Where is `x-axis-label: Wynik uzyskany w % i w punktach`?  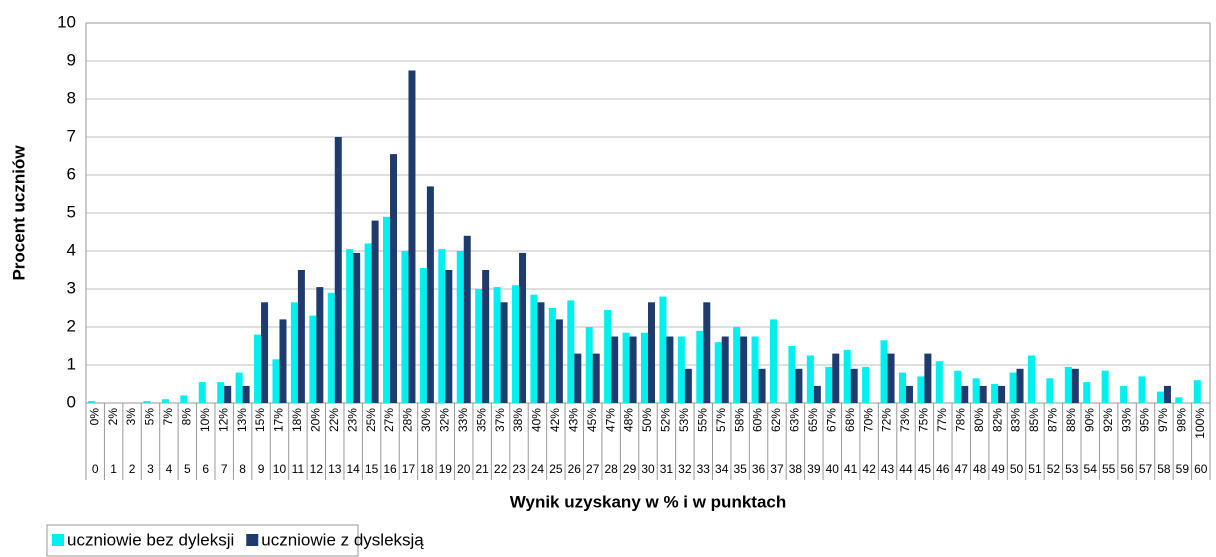
x-axis-label: Wynik uzyskany w % i w punktach is located at coordinates (648, 501).